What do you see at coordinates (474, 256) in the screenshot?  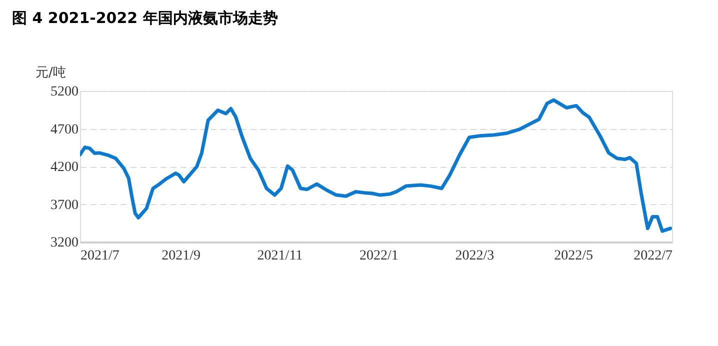 I see `x-tick-label: 2022/3` at bounding box center [474, 256].